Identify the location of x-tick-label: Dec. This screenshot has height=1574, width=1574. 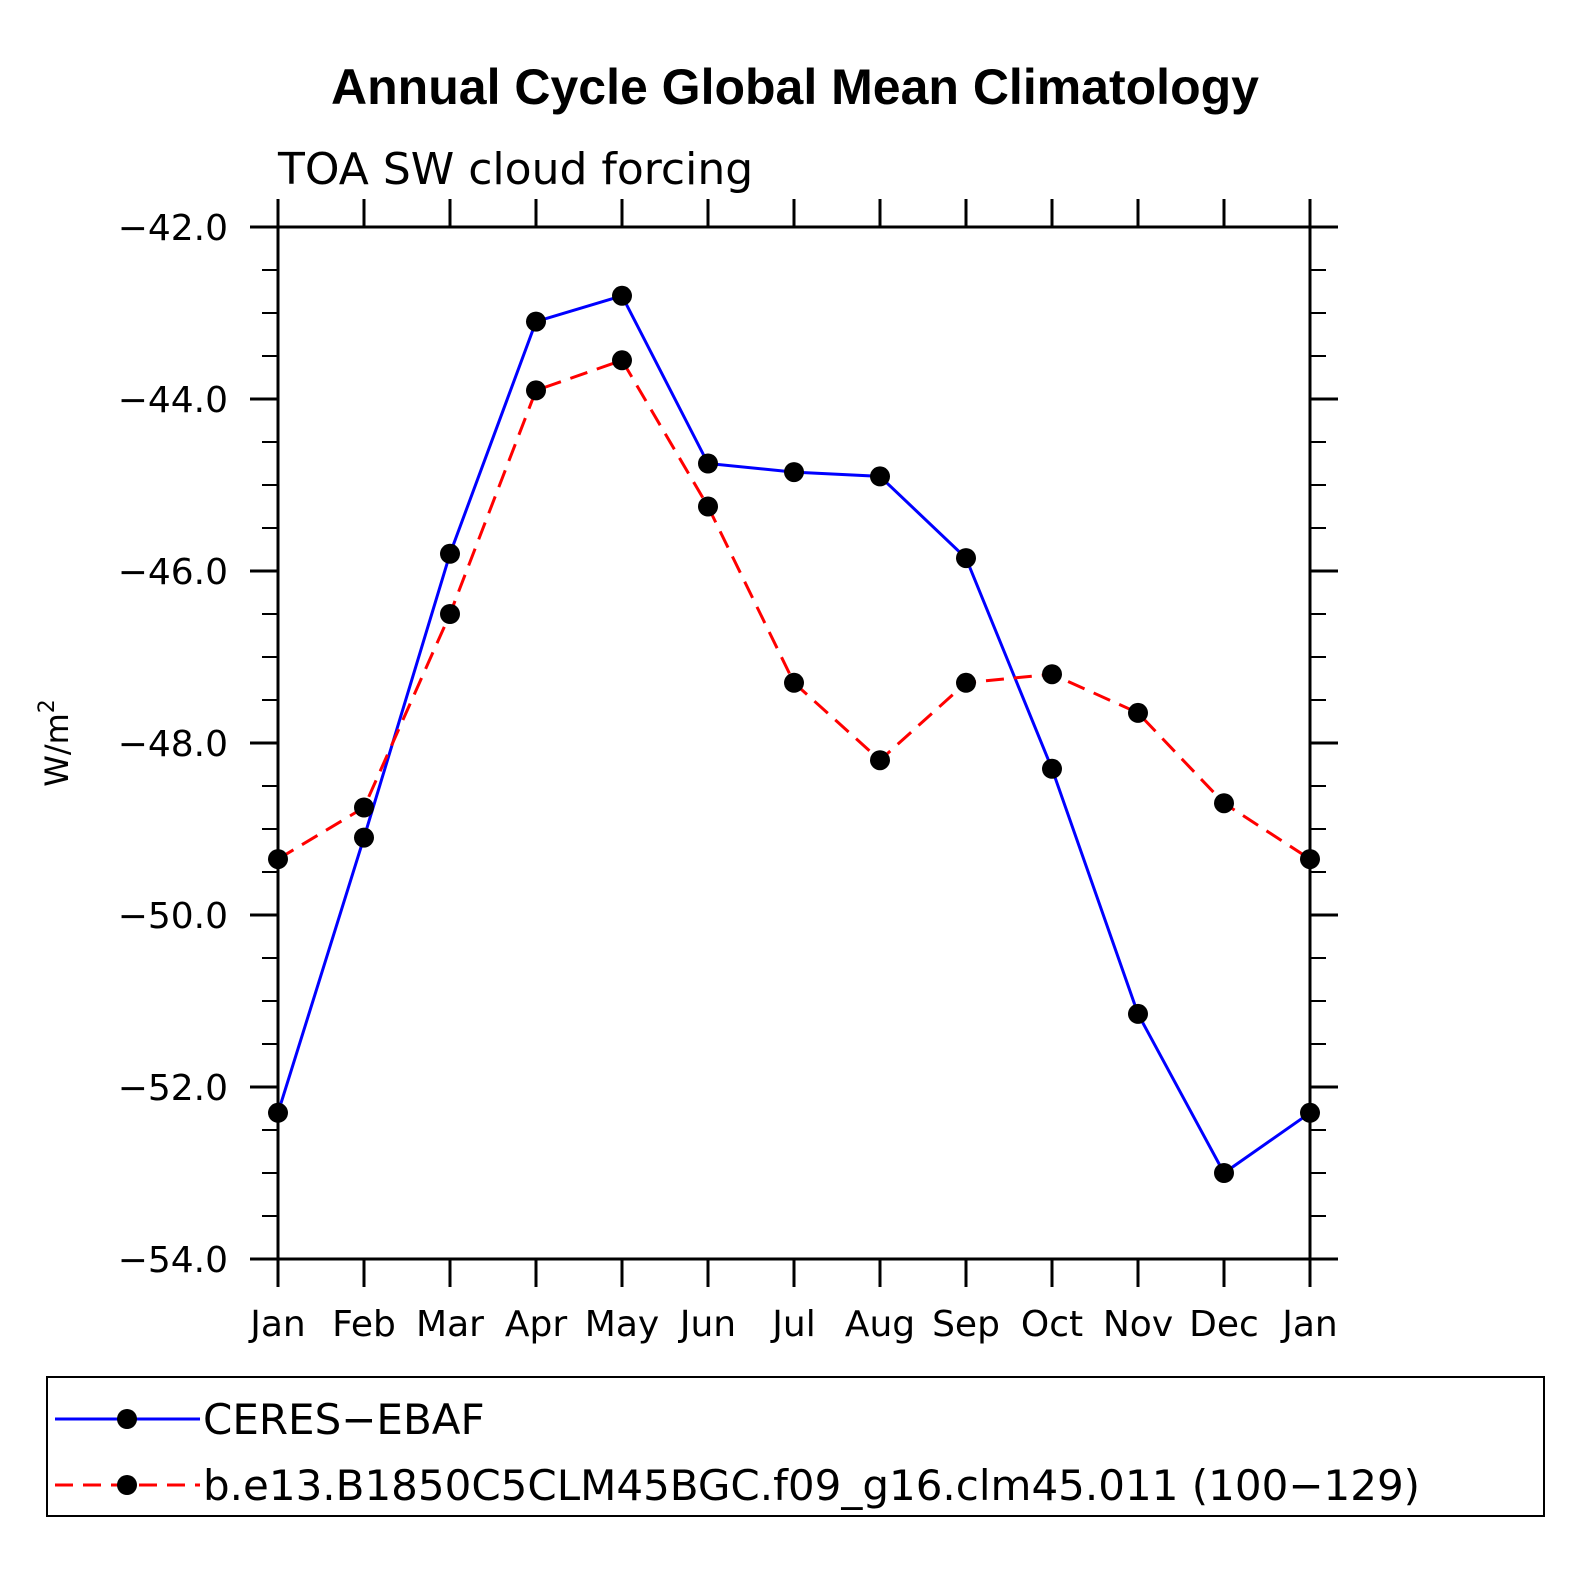
(1224, 1324).